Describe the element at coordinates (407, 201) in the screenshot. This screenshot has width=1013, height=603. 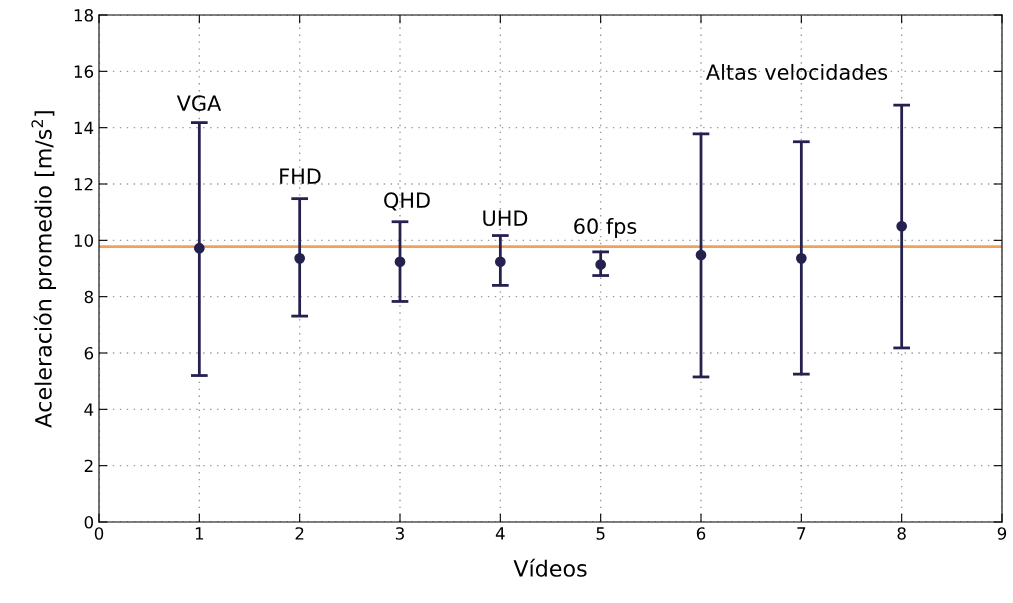
I see `annotation: QHD` at that location.